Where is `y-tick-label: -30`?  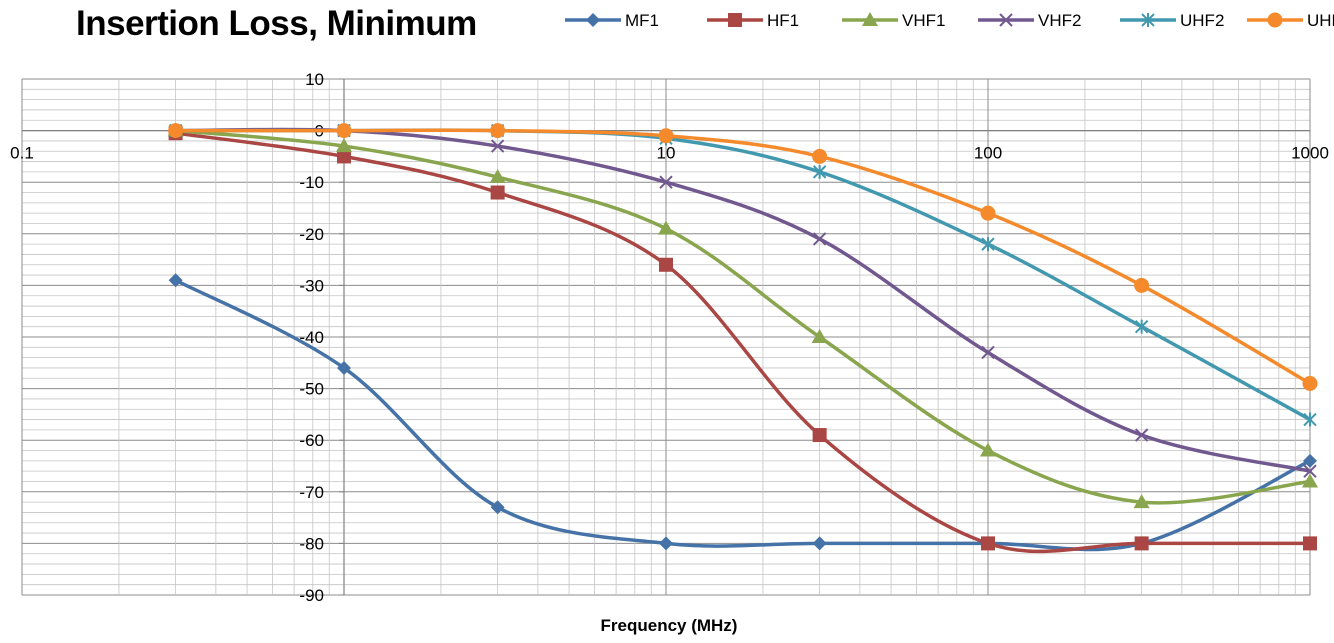
y-tick-label: -30 is located at coordinates (311, 285).